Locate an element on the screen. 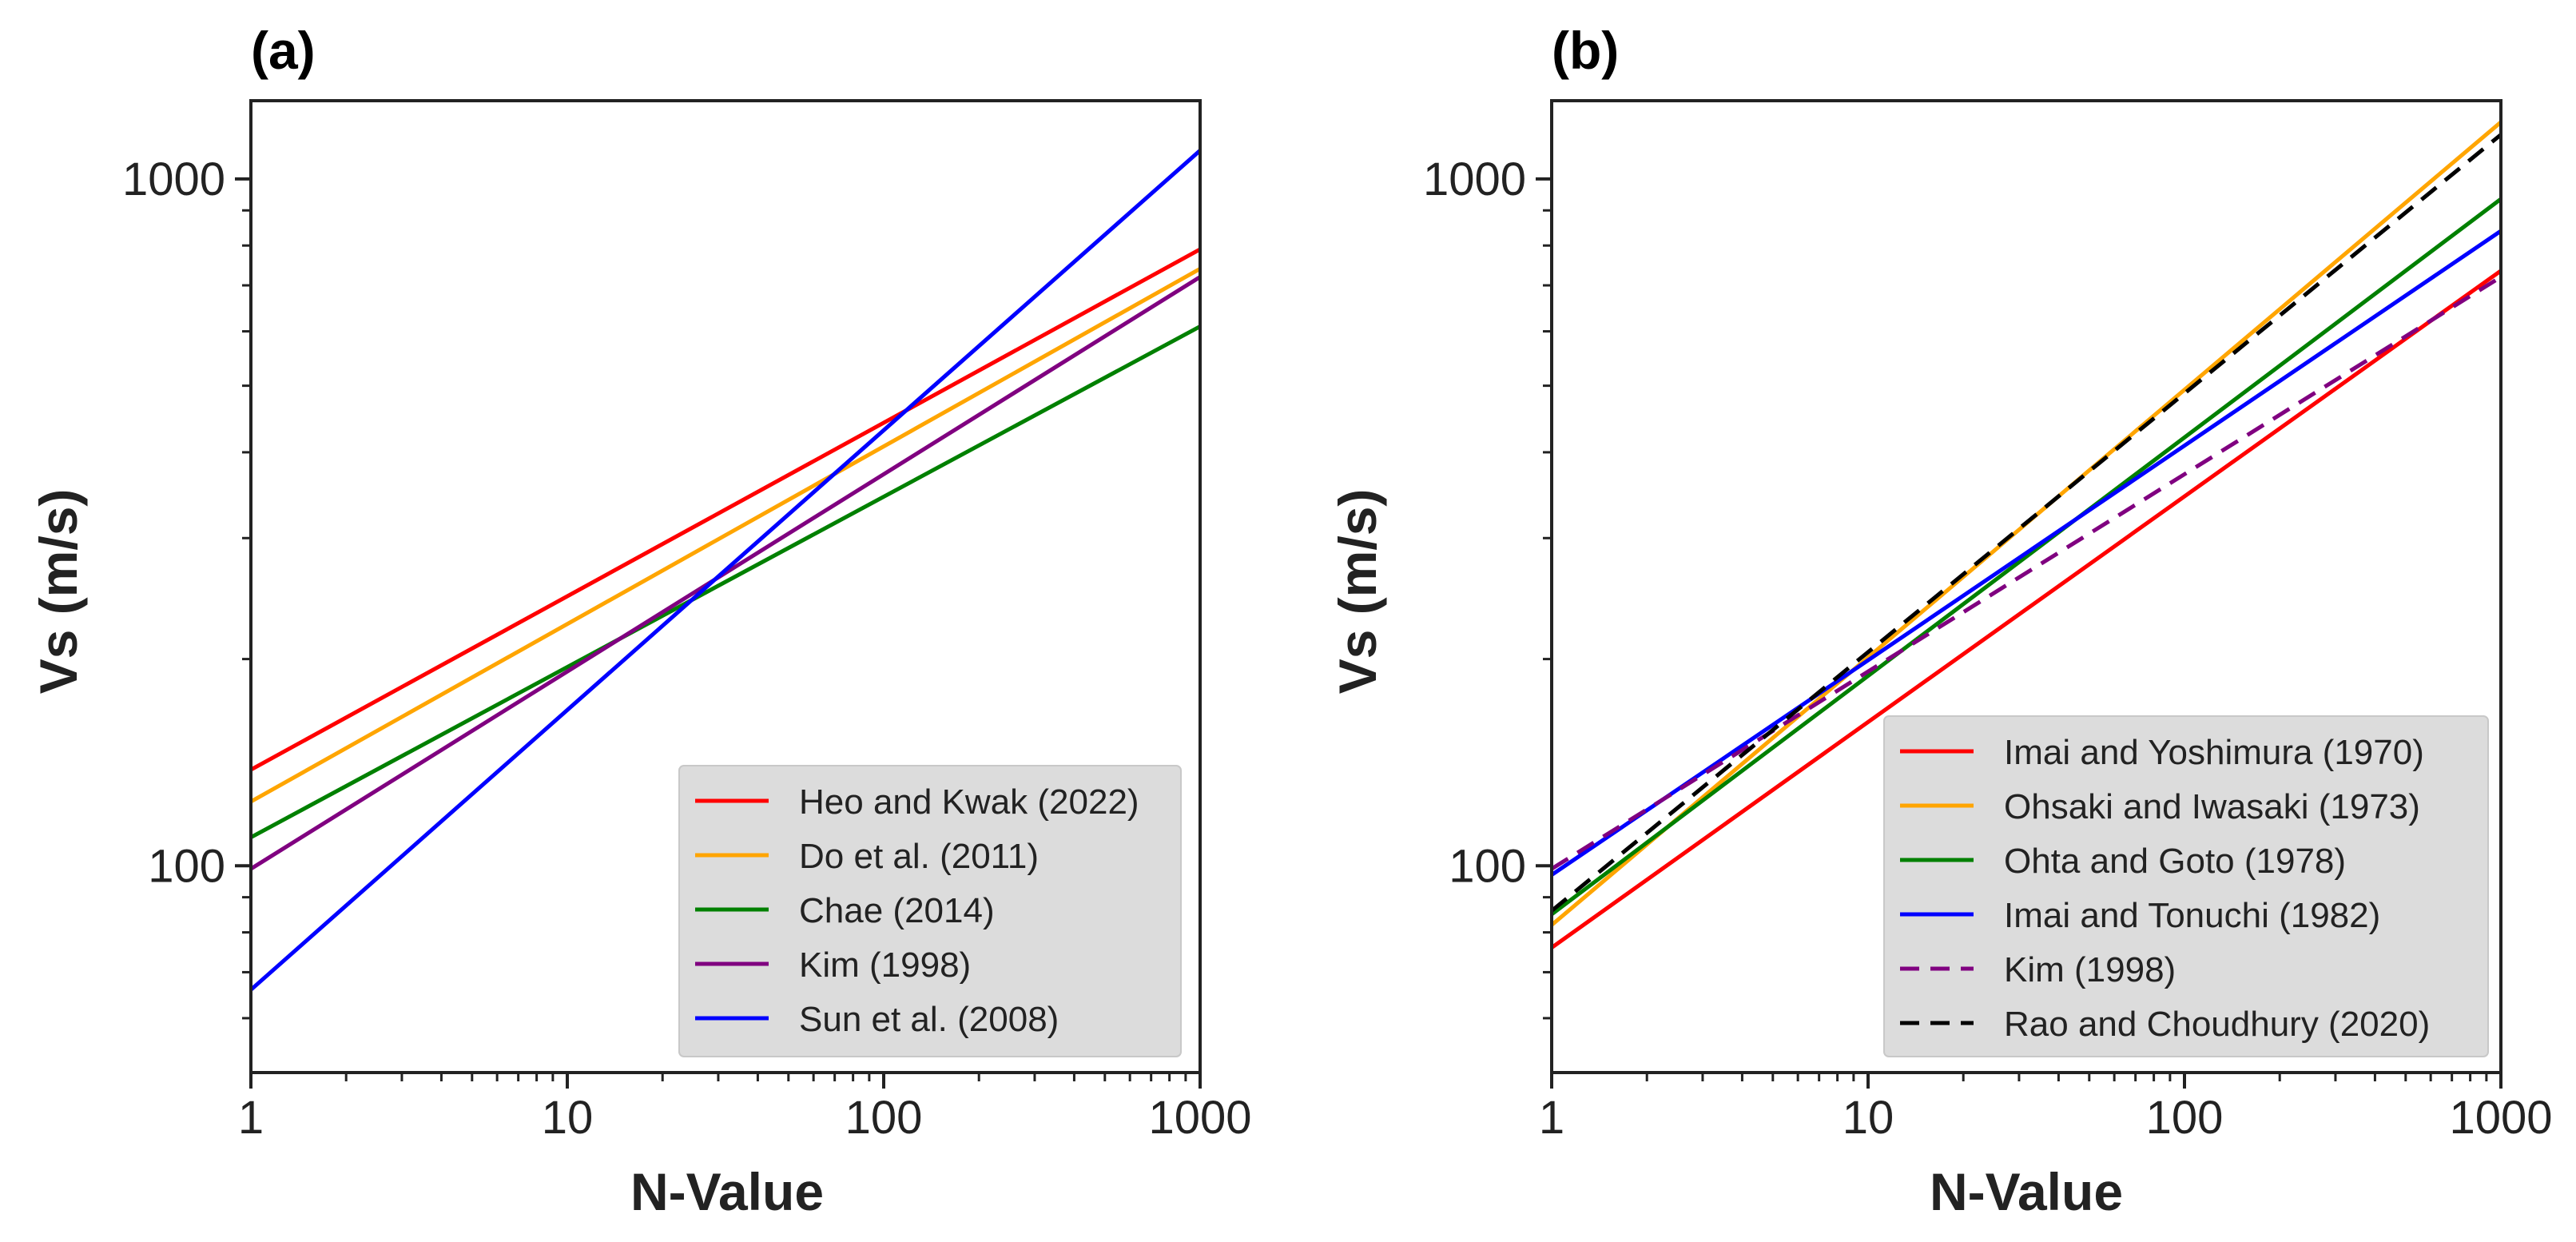 The width and height of the screenshot is (2576, 1242). legend-label: Sun et al. (2008) is located at coordinates (929, 1019).